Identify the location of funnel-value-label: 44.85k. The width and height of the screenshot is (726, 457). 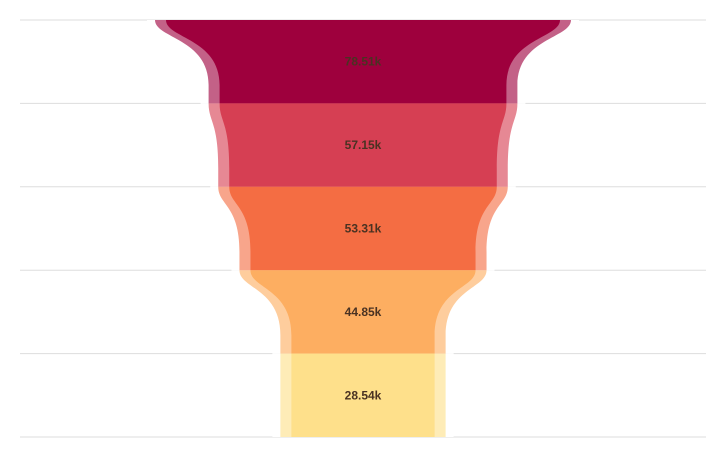
(363, 312).